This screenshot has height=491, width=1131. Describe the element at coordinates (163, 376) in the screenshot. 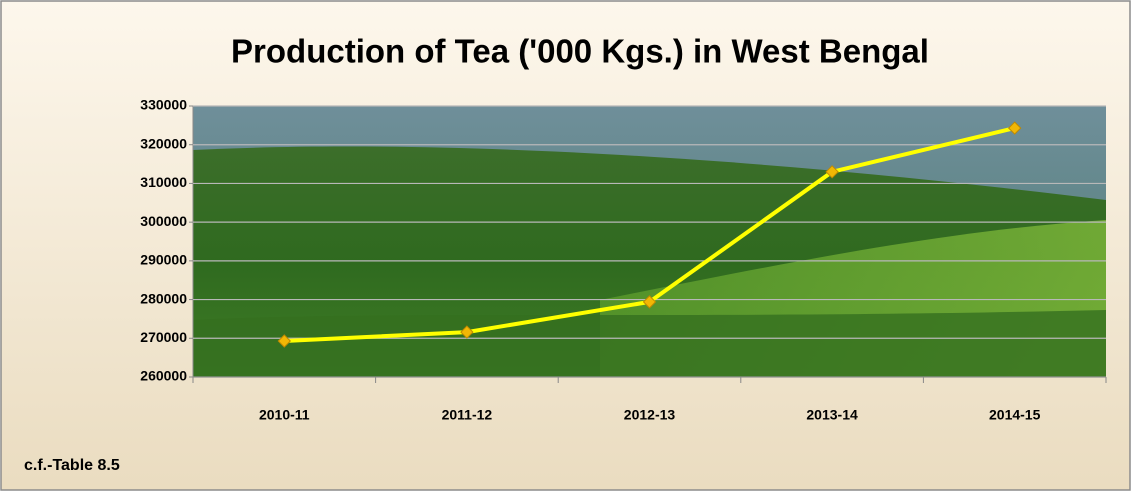

I see `y-tick-label: 260000` at that location.